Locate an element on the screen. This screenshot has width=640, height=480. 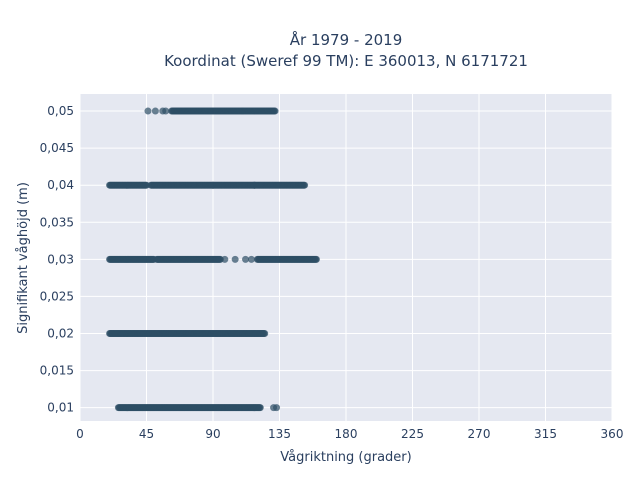
y-tick-label: 0,015 is located at coordinates (57, 371).